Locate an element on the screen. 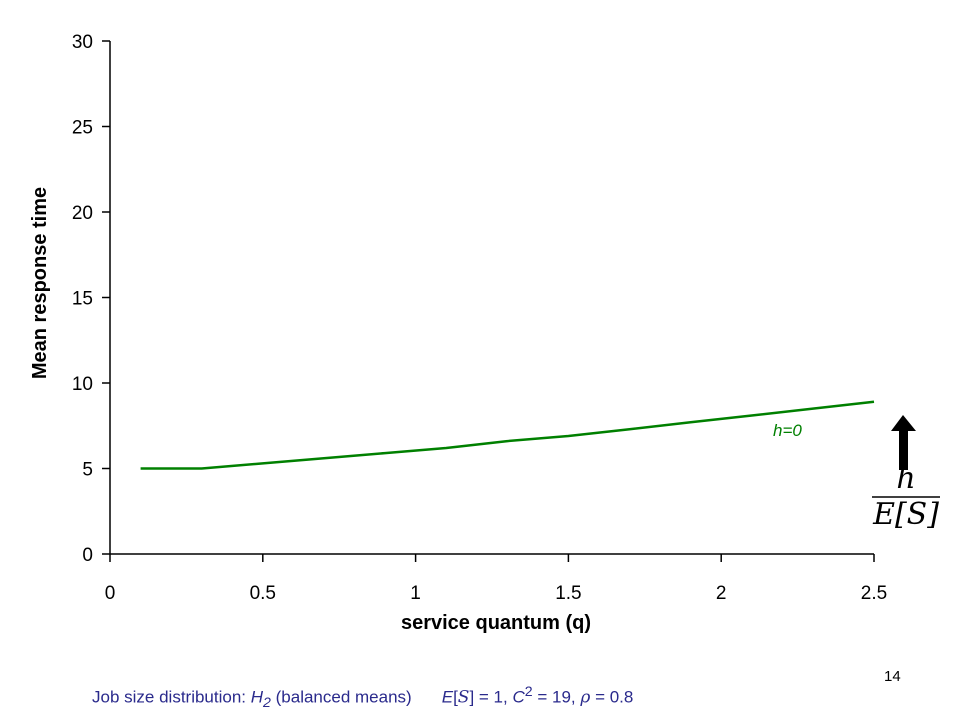 The height and width of the screenshot is (720, 960). x-tick-label: 2.5 is located at coordinates (874, 593).